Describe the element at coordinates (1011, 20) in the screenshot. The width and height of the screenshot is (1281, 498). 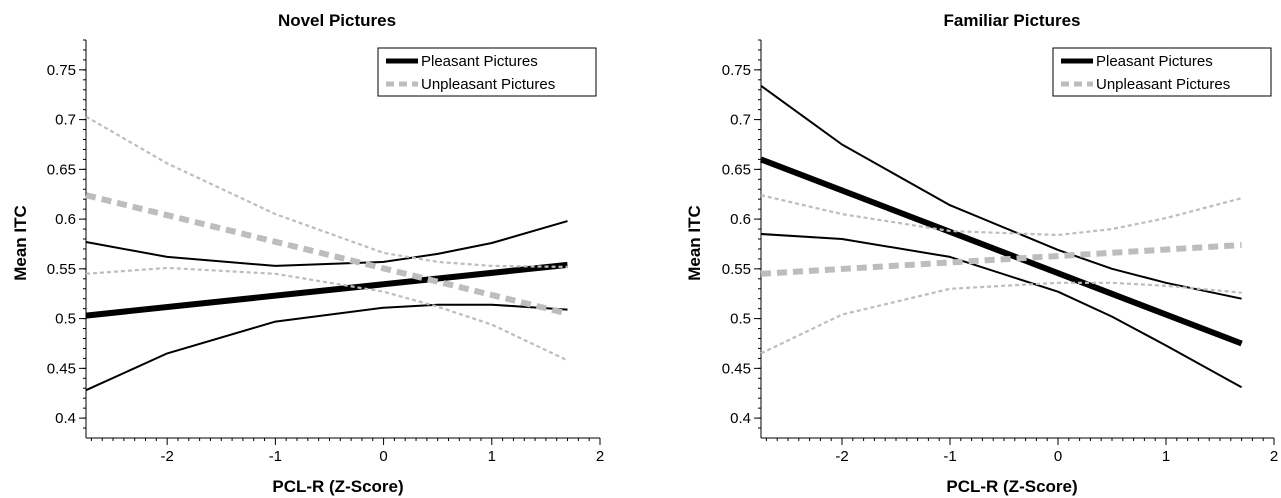
I see `panel-title: Familiar Pictures` at that location.